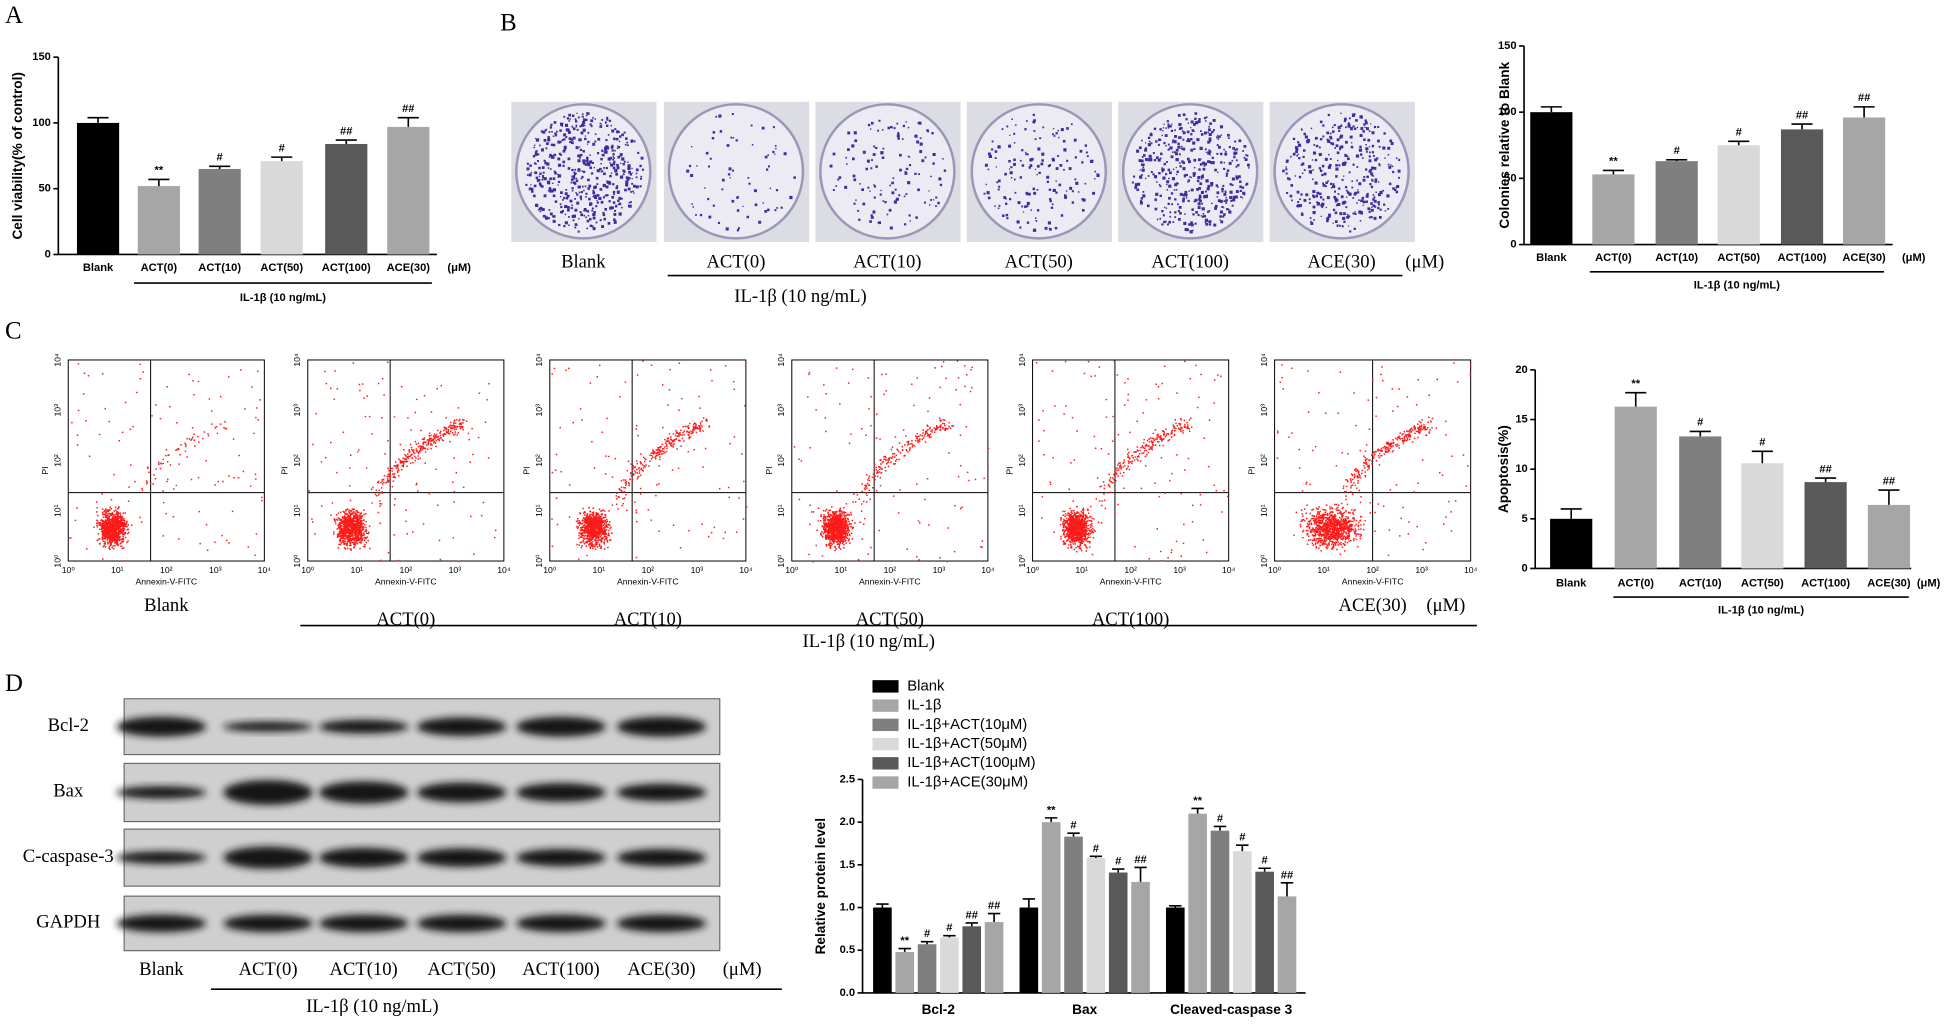 The width and height of the screenshot is (1946, 1024). I want to click on lane-label: ACT(0), so click(268, 969).